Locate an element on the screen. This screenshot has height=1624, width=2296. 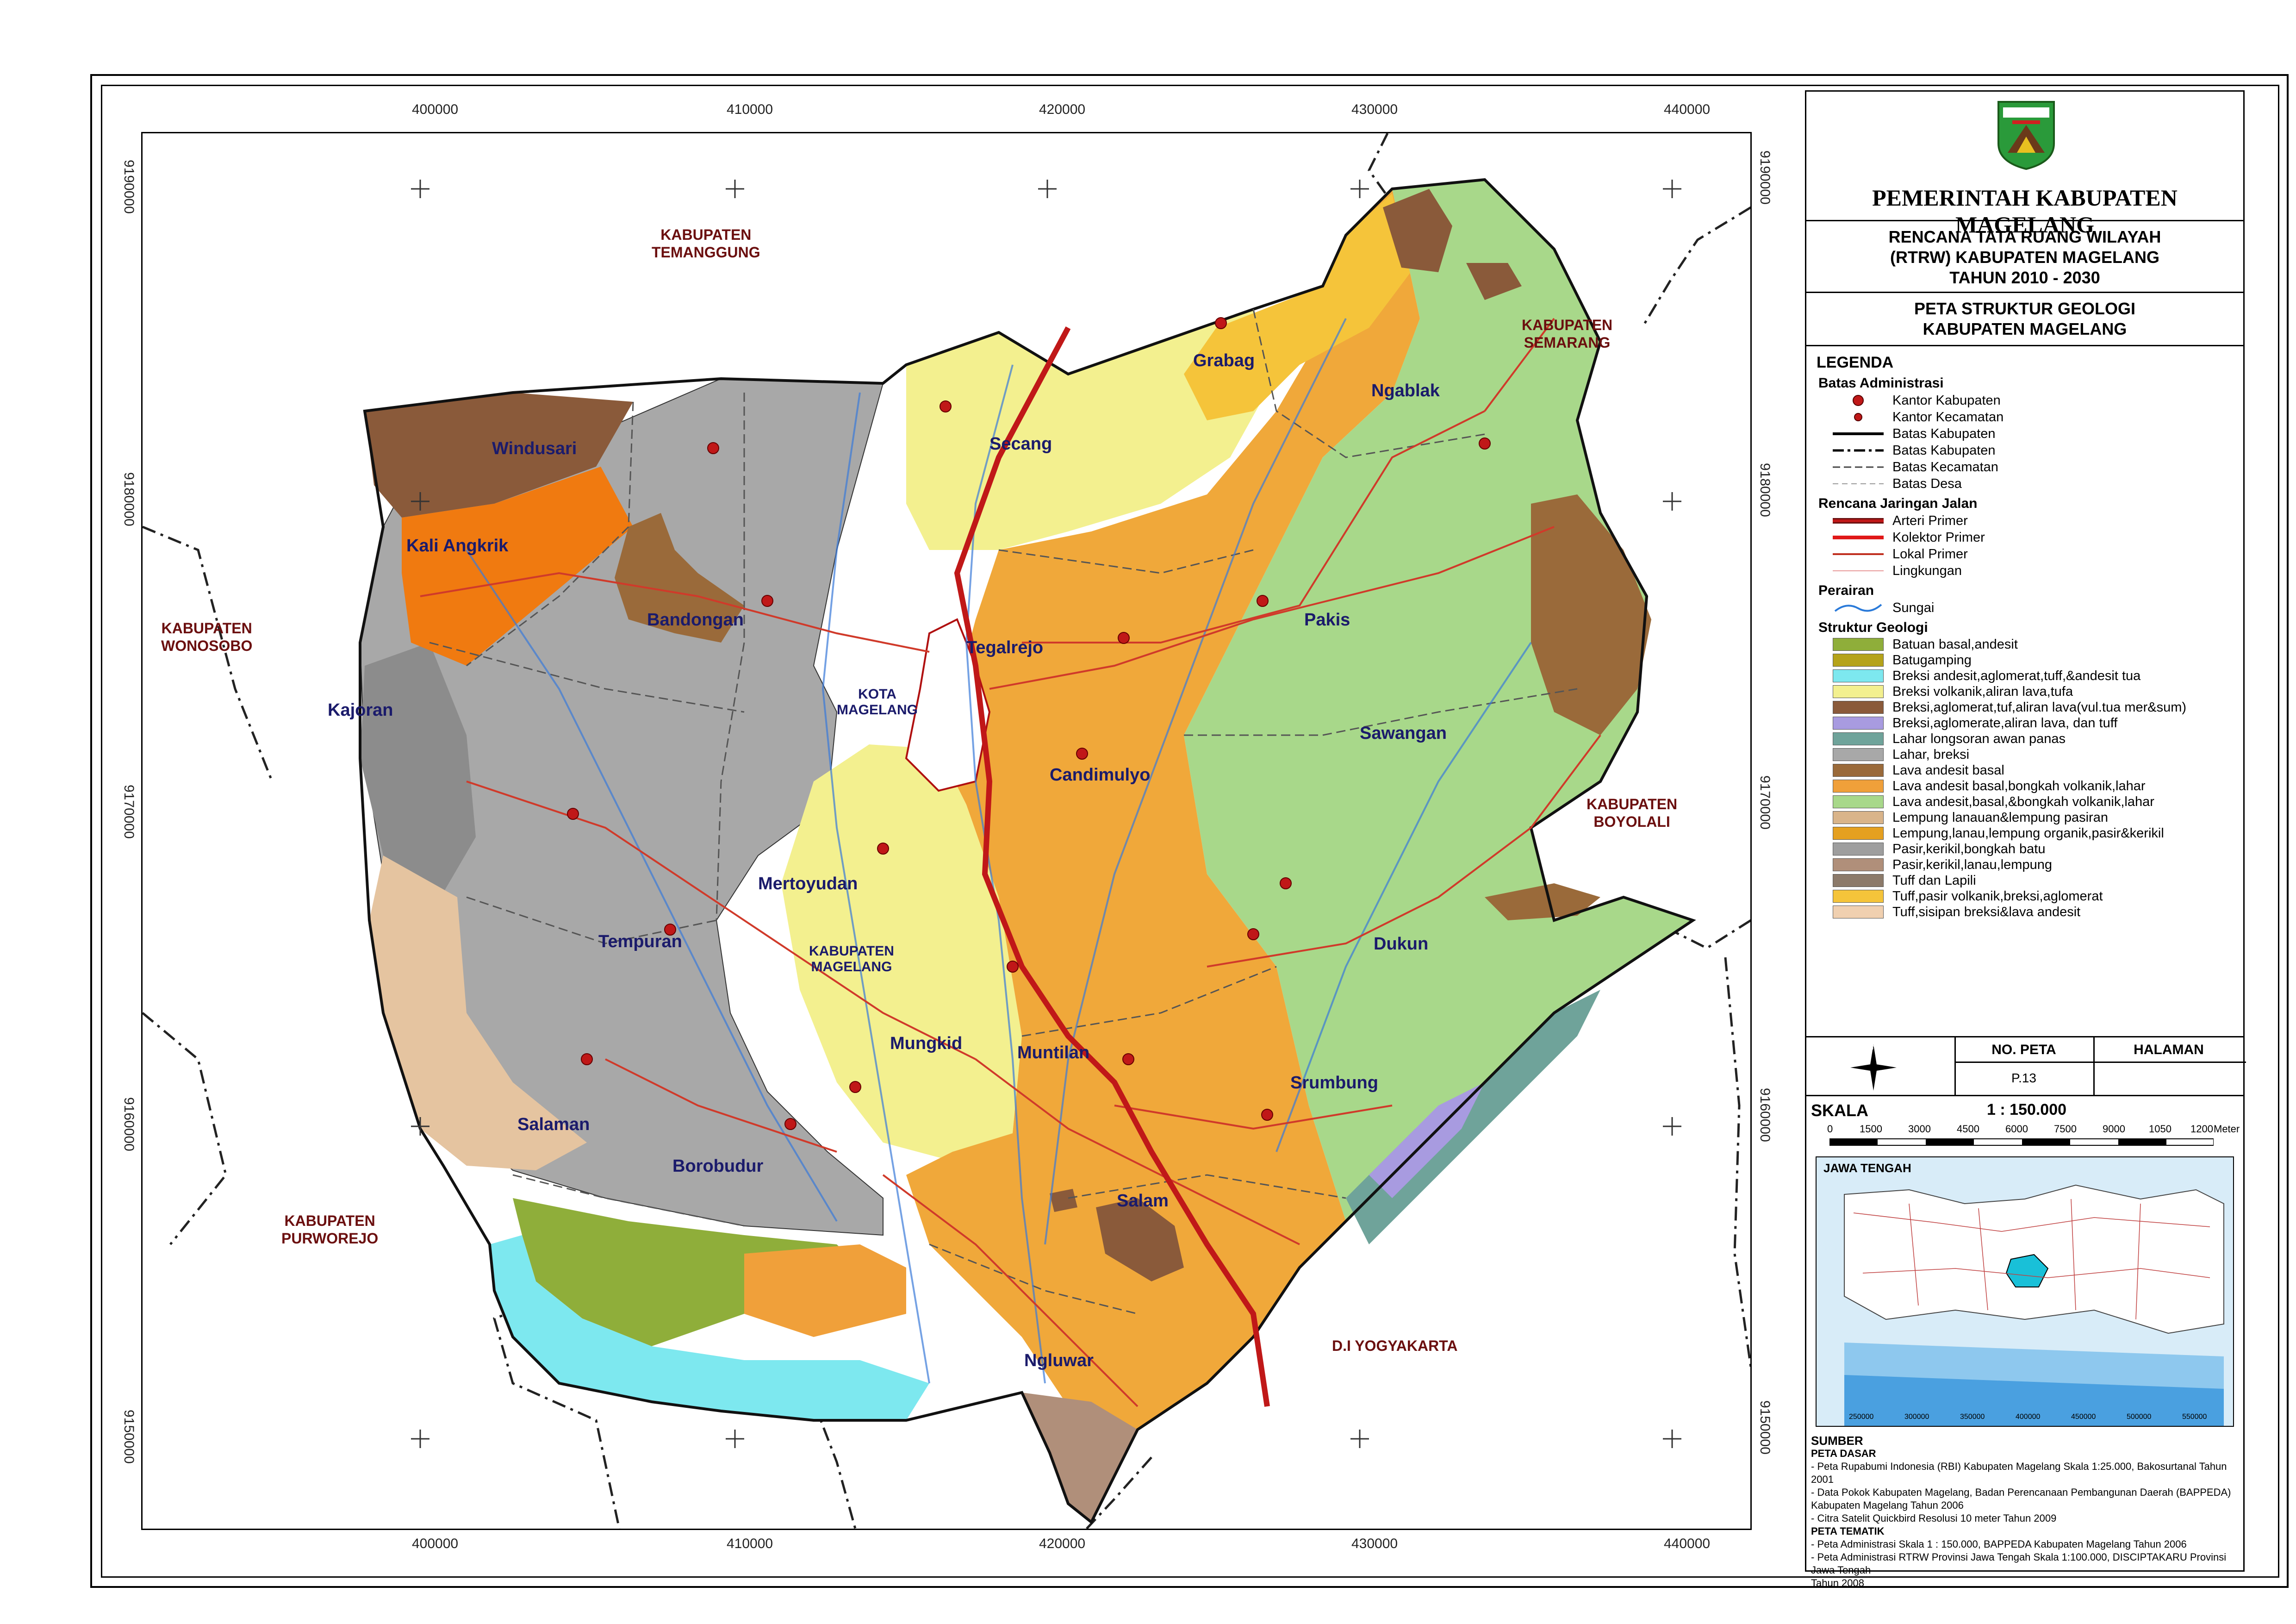
map-info-table: N NO. PETA HALAMAN P.13 is located at coordinates (2026, 1066).